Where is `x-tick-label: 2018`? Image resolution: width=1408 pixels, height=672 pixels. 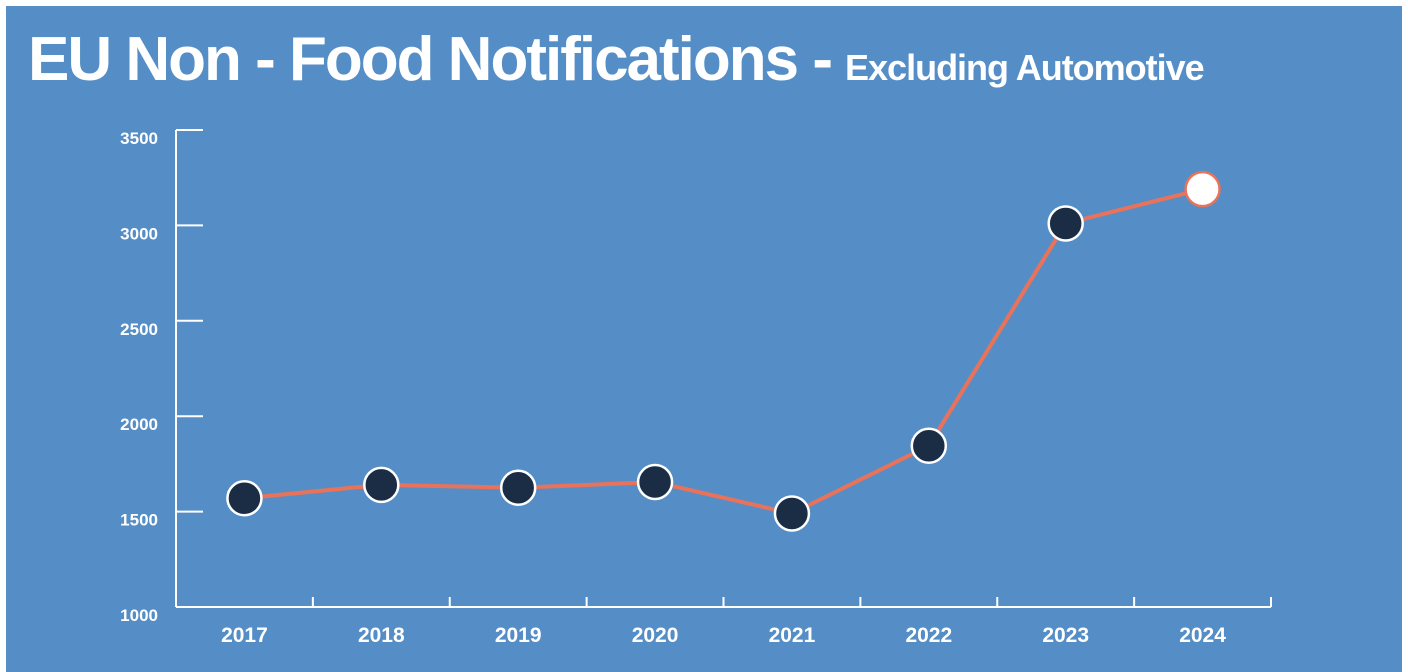 x-tick-label: 2018 is located at coordinates (381, 635).